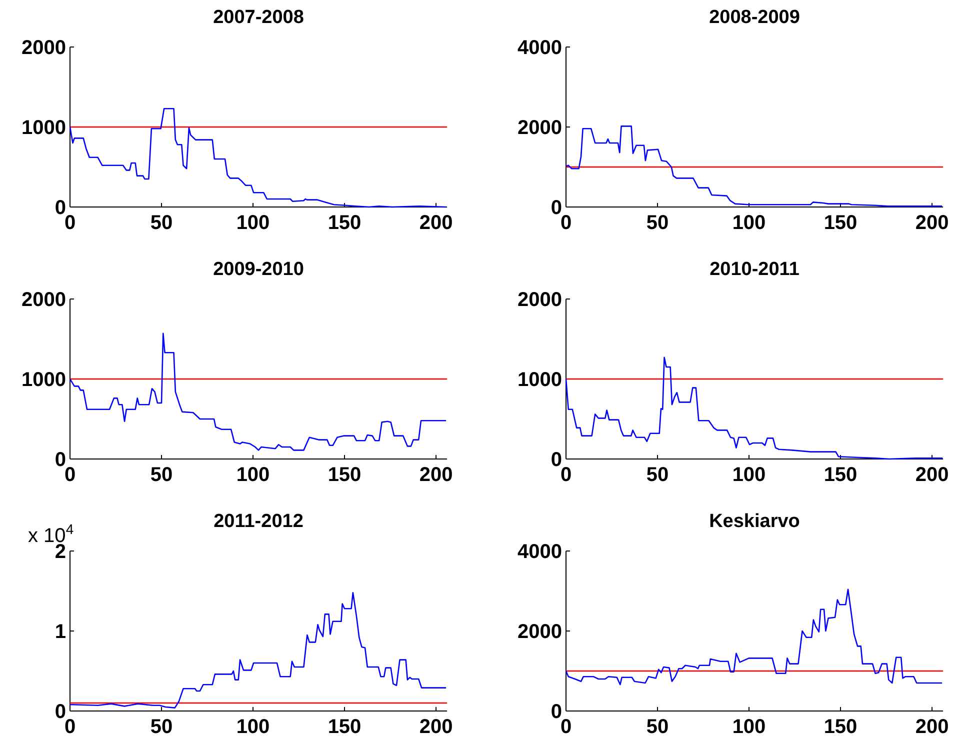  What do you see at coordinates (755, 269) in the screenshot?
I see `chart-title: 2010-2011` at bounding box center [755, 269].